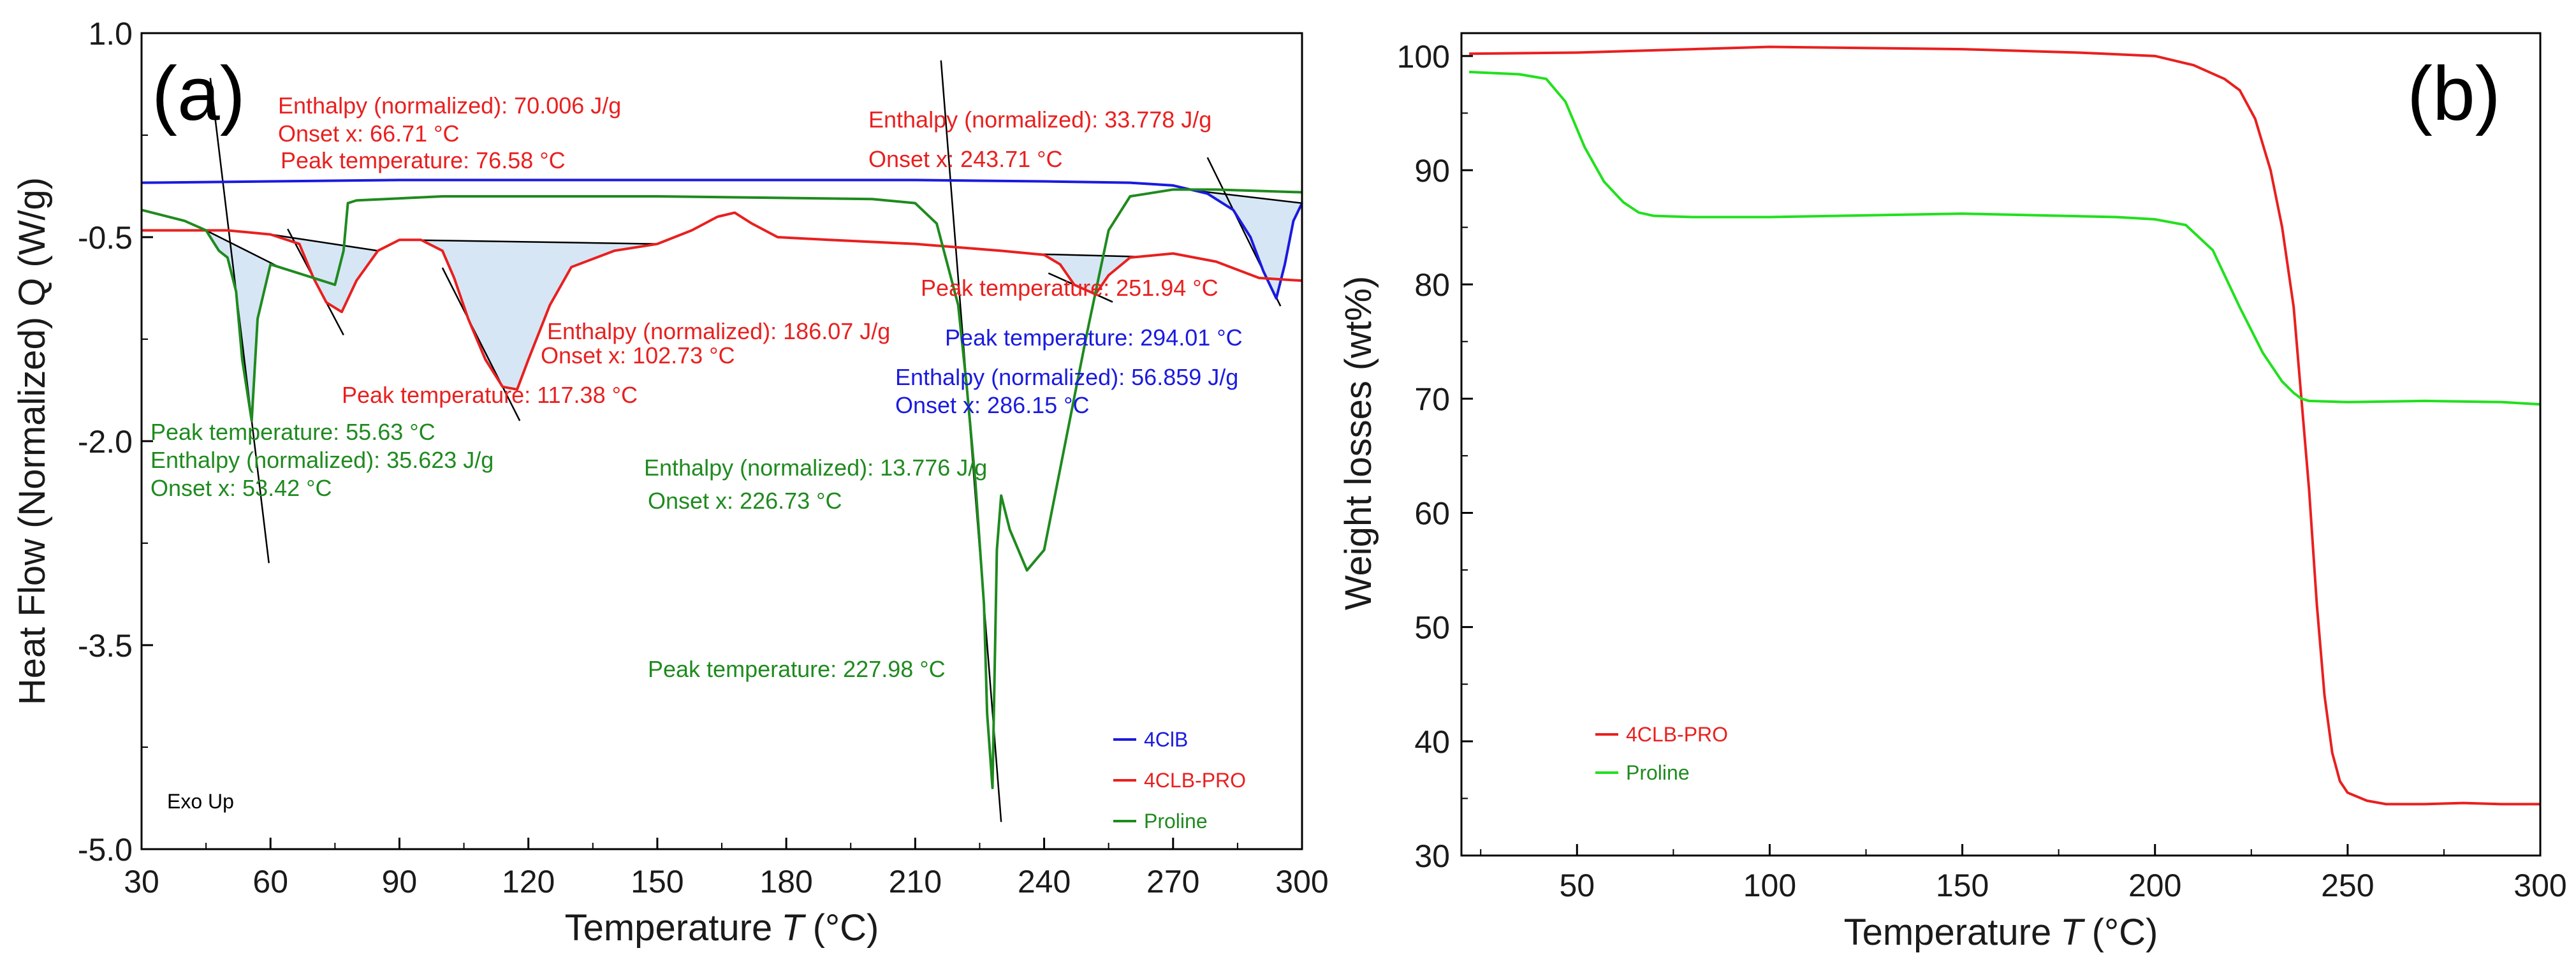 This screenshot has height=969, width=2576. Describe the element at coordinates (1094, 337) in the screenshot. I see `annotation-label: Peak temperature: 294.01 °C` at that location.